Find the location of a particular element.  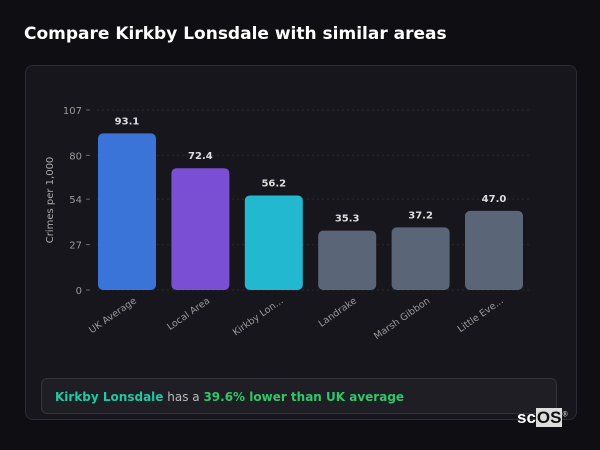

x-tick-label: Marsh Gibbon is located at coordinates (402, 318).